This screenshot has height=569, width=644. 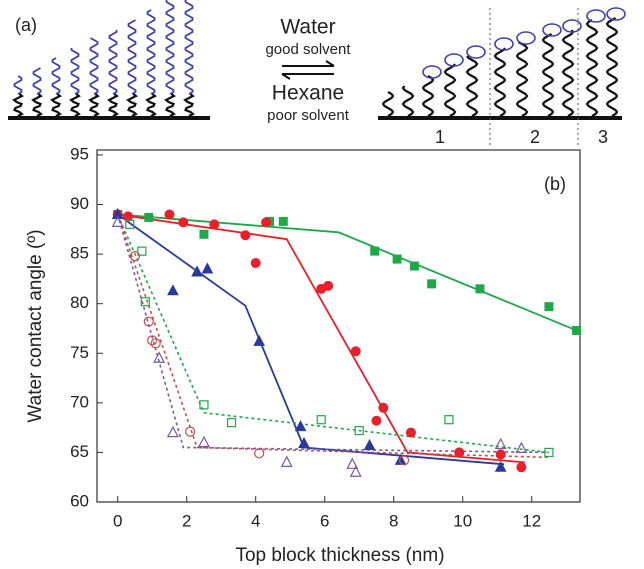 What do you see at coordinates (339, 555) in the screenshot?
I see `x-axis-label: Top block thickness (nm)` at bounding box center [339, 555].